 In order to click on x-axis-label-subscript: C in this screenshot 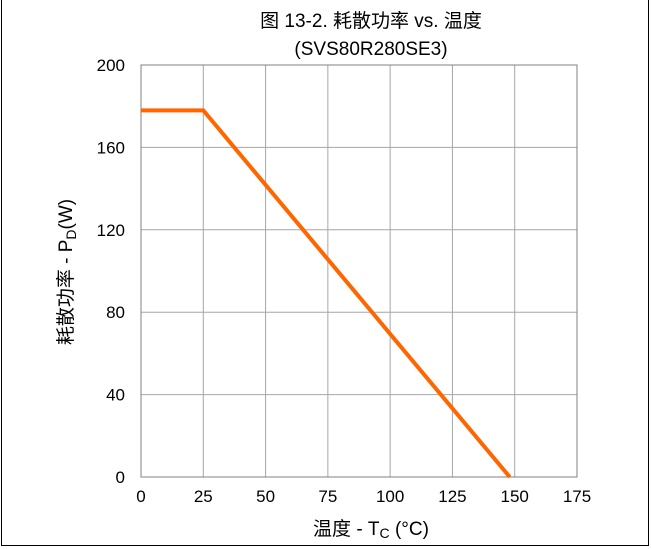, I will do `click(385, 533)`.